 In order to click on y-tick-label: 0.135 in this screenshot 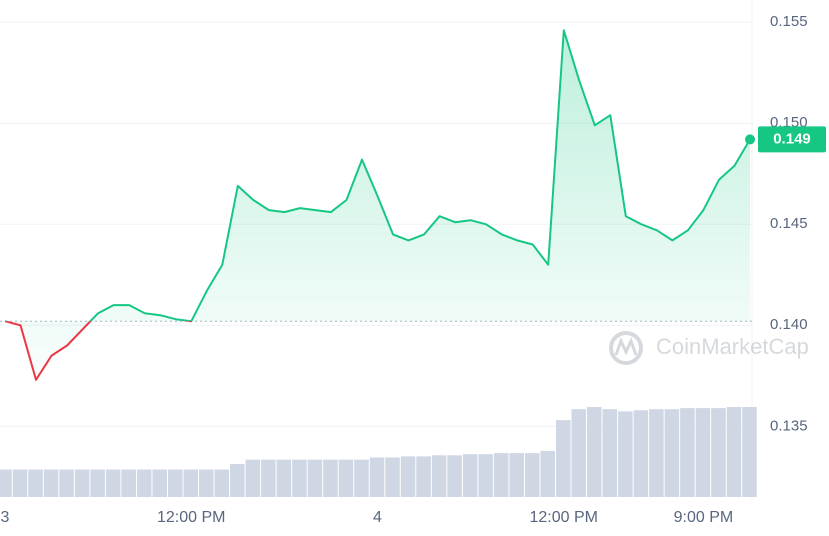, I will do `click(789, 425)`.